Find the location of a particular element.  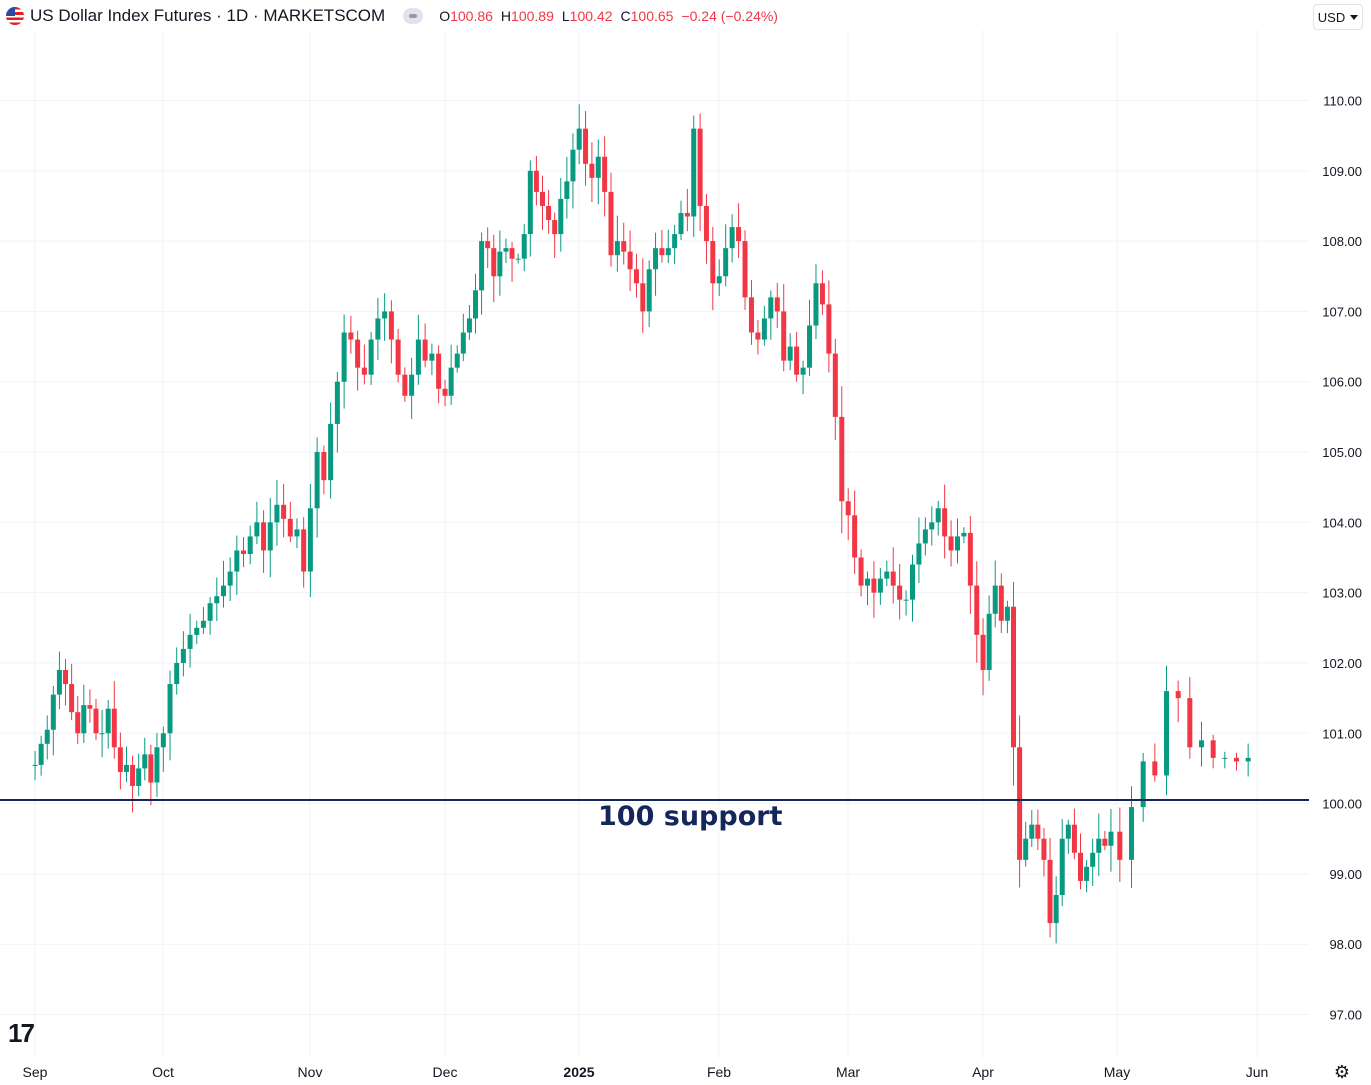

currency-label: USD is located at coordinates (1331, 17).